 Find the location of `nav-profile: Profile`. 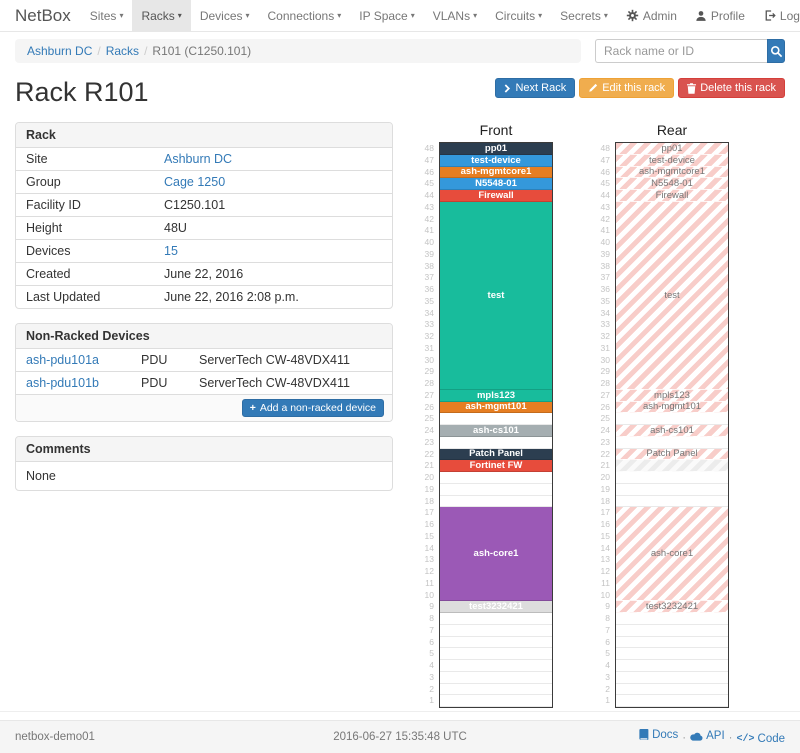

nav-profile: Profile is located at coordinates (720, 15).